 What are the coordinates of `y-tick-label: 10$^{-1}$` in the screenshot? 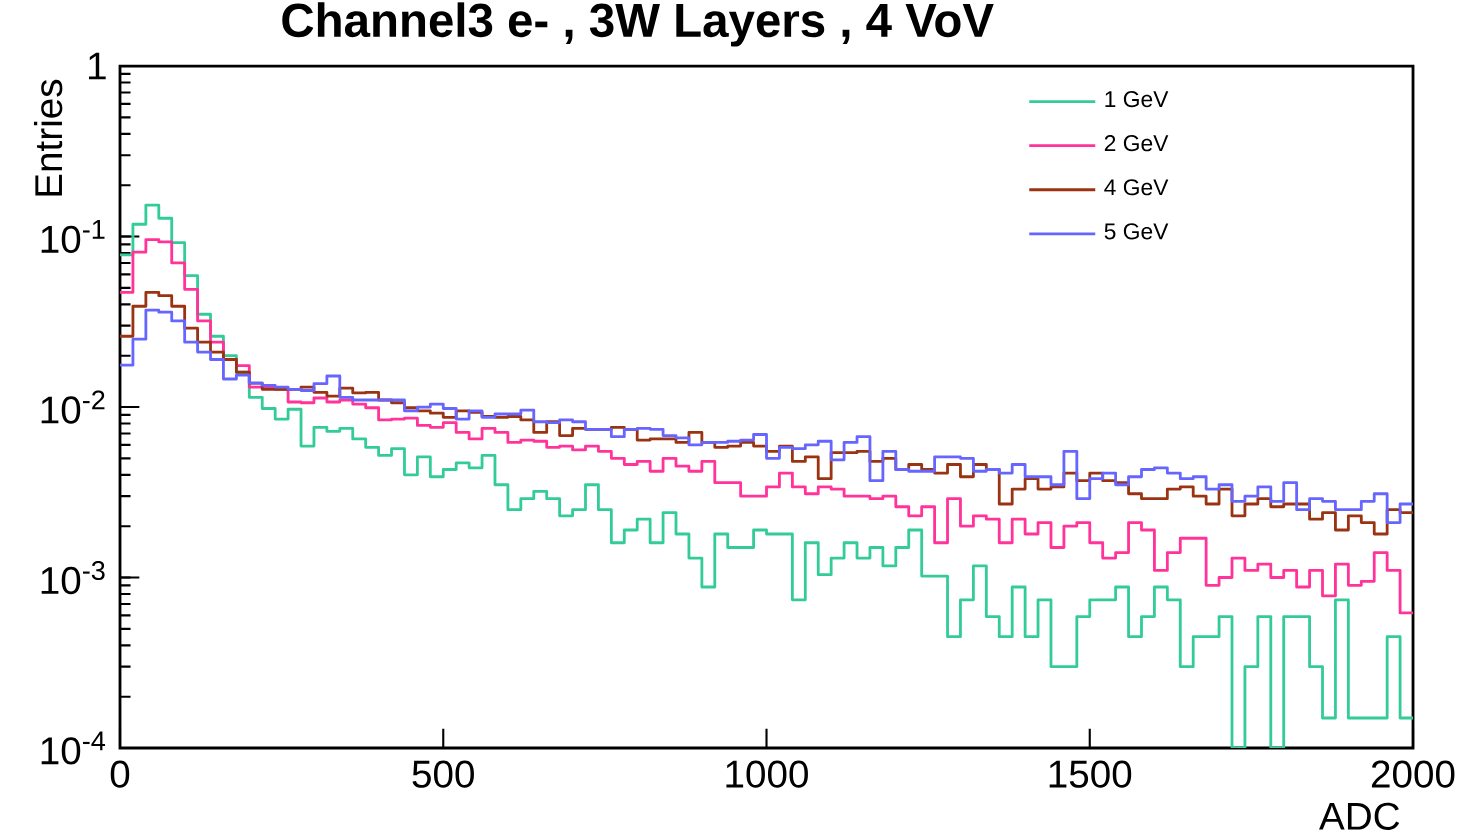 It's located at (73, 237).